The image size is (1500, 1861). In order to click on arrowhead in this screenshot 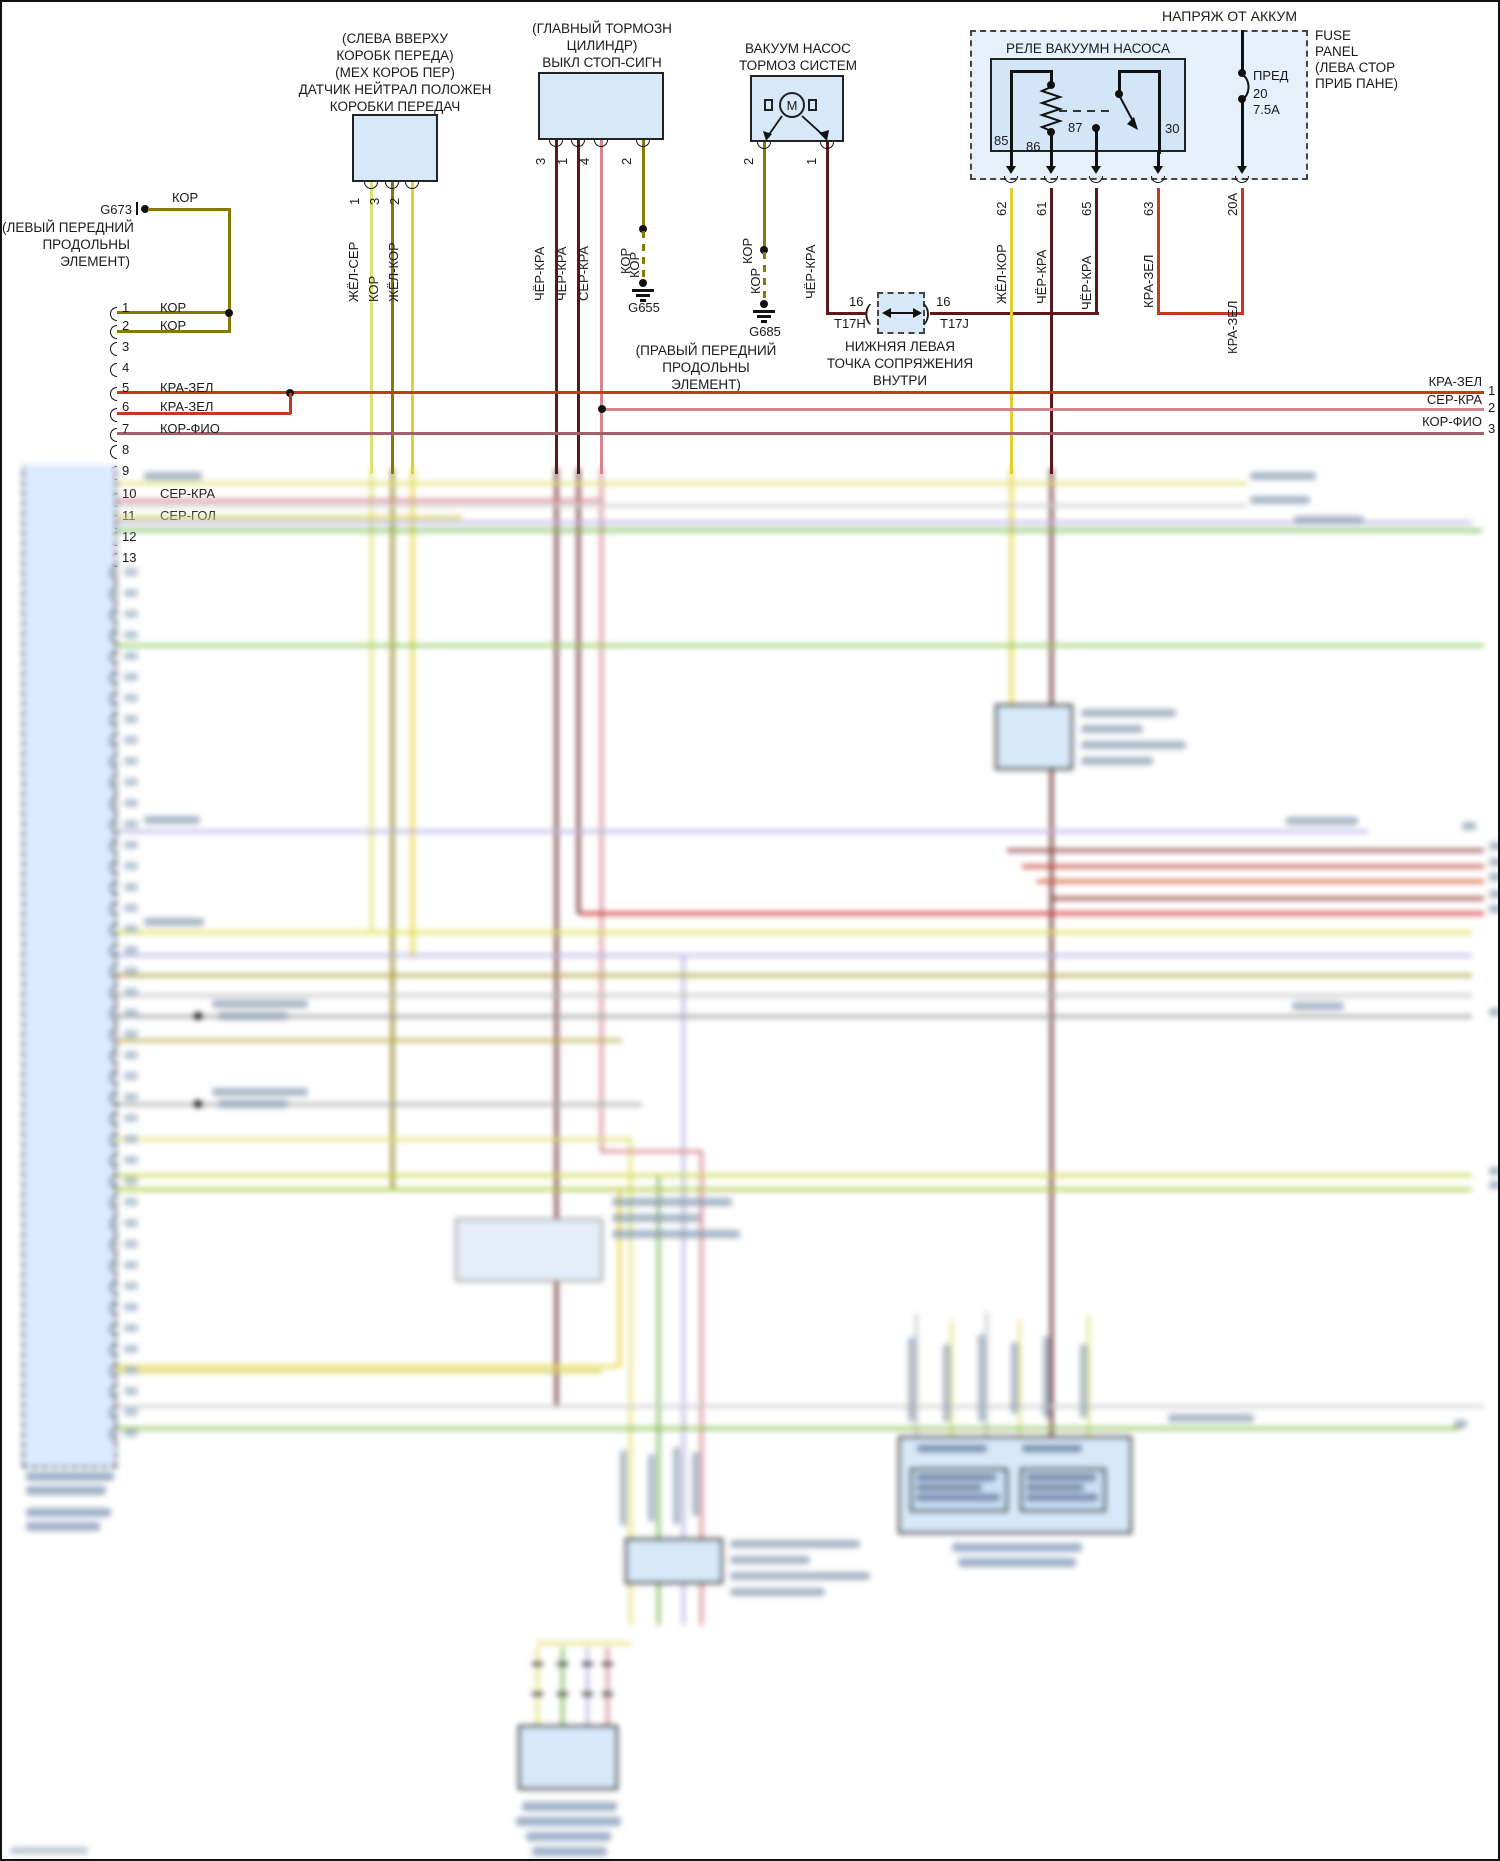, I will do `click(1158, 170)`.